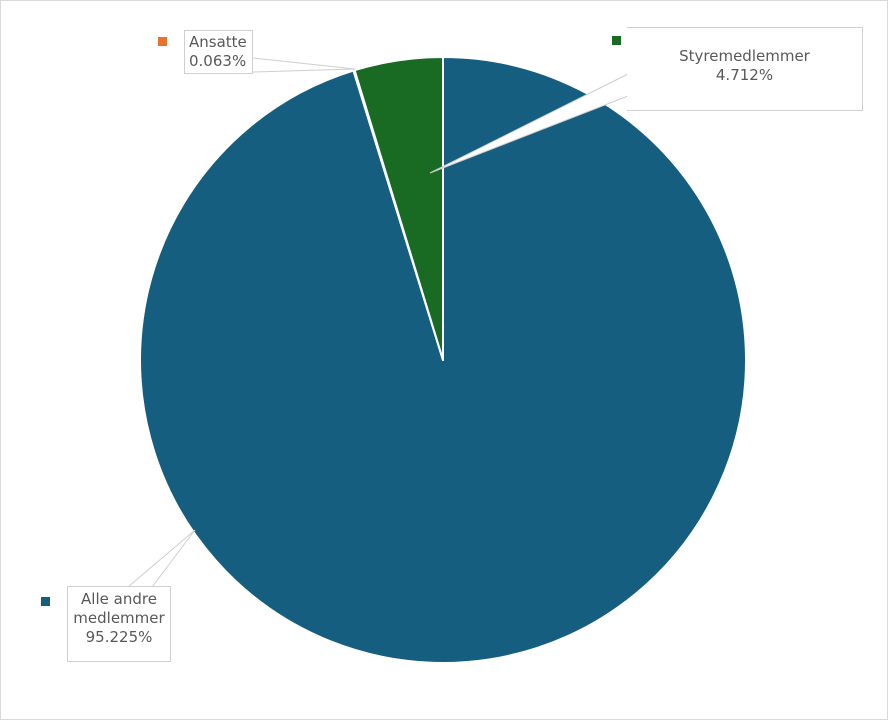 This screenshot has height=720, width=888. What do you see at coordinates (744, 56) in the screenshot?
I see `label-name: Styremedlemmer` at bounding box center [744, 56].